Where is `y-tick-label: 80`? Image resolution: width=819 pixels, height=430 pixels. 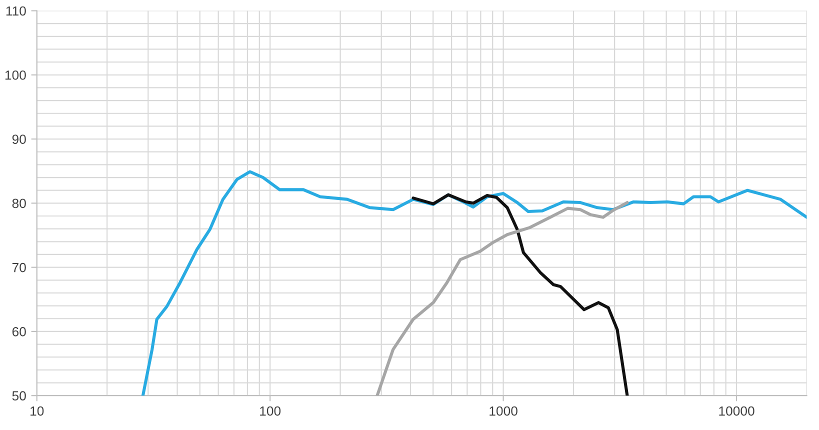 y-tick-label: 80 is located at coordinates (19, 203).